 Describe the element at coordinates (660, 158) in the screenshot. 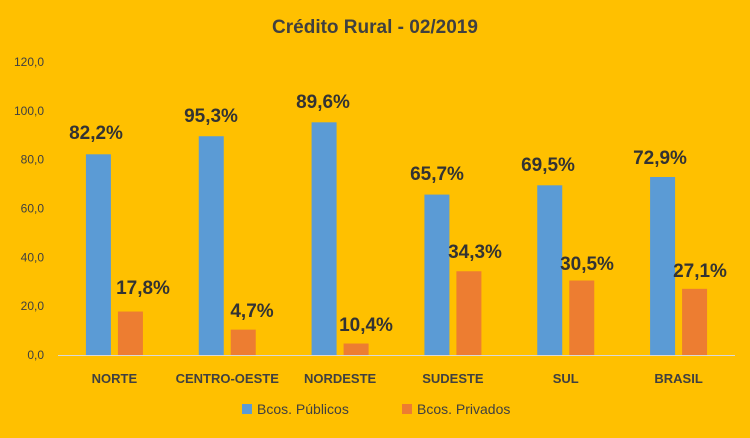

I see `data-label-publicos: 72,9%` at that location.